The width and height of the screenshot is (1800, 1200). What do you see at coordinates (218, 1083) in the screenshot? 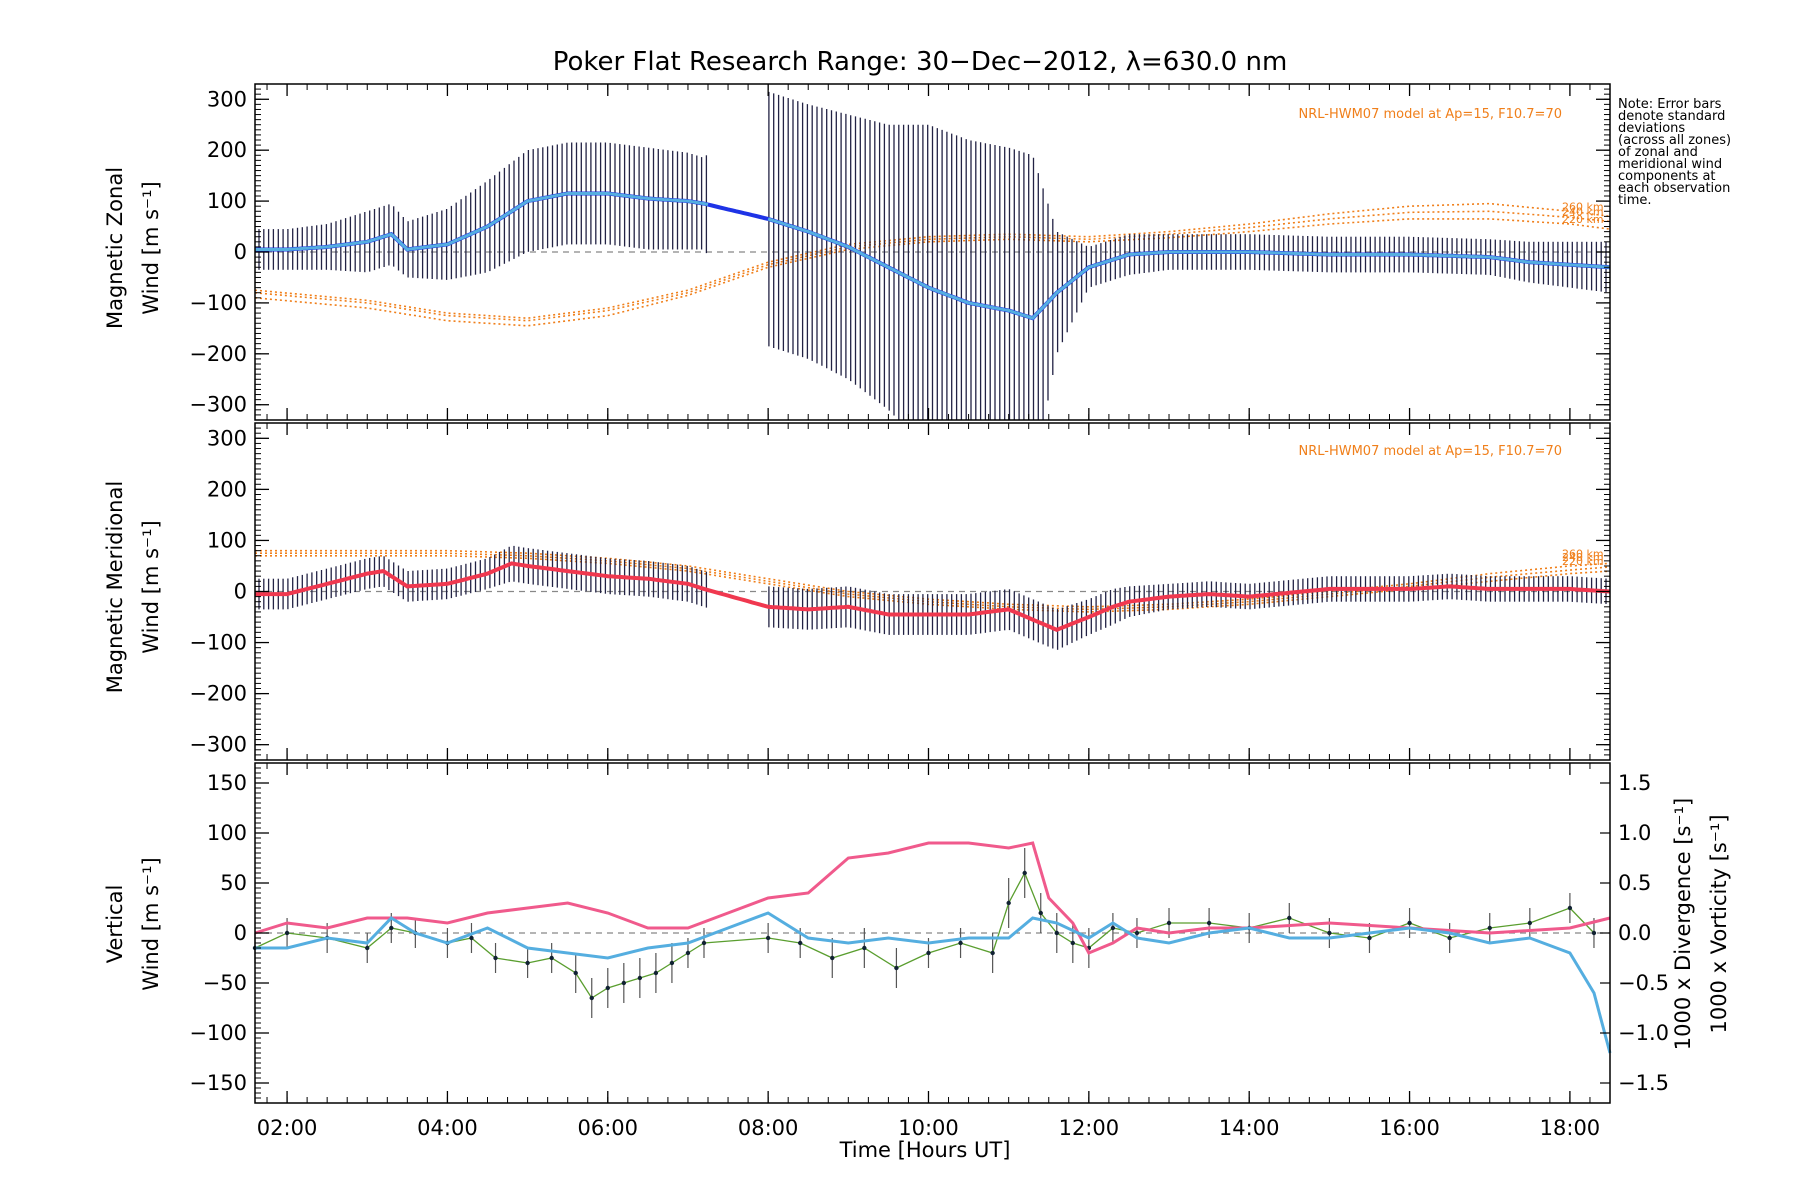
I see `y-tick-label: −150` at bounding box center [218, 1083].